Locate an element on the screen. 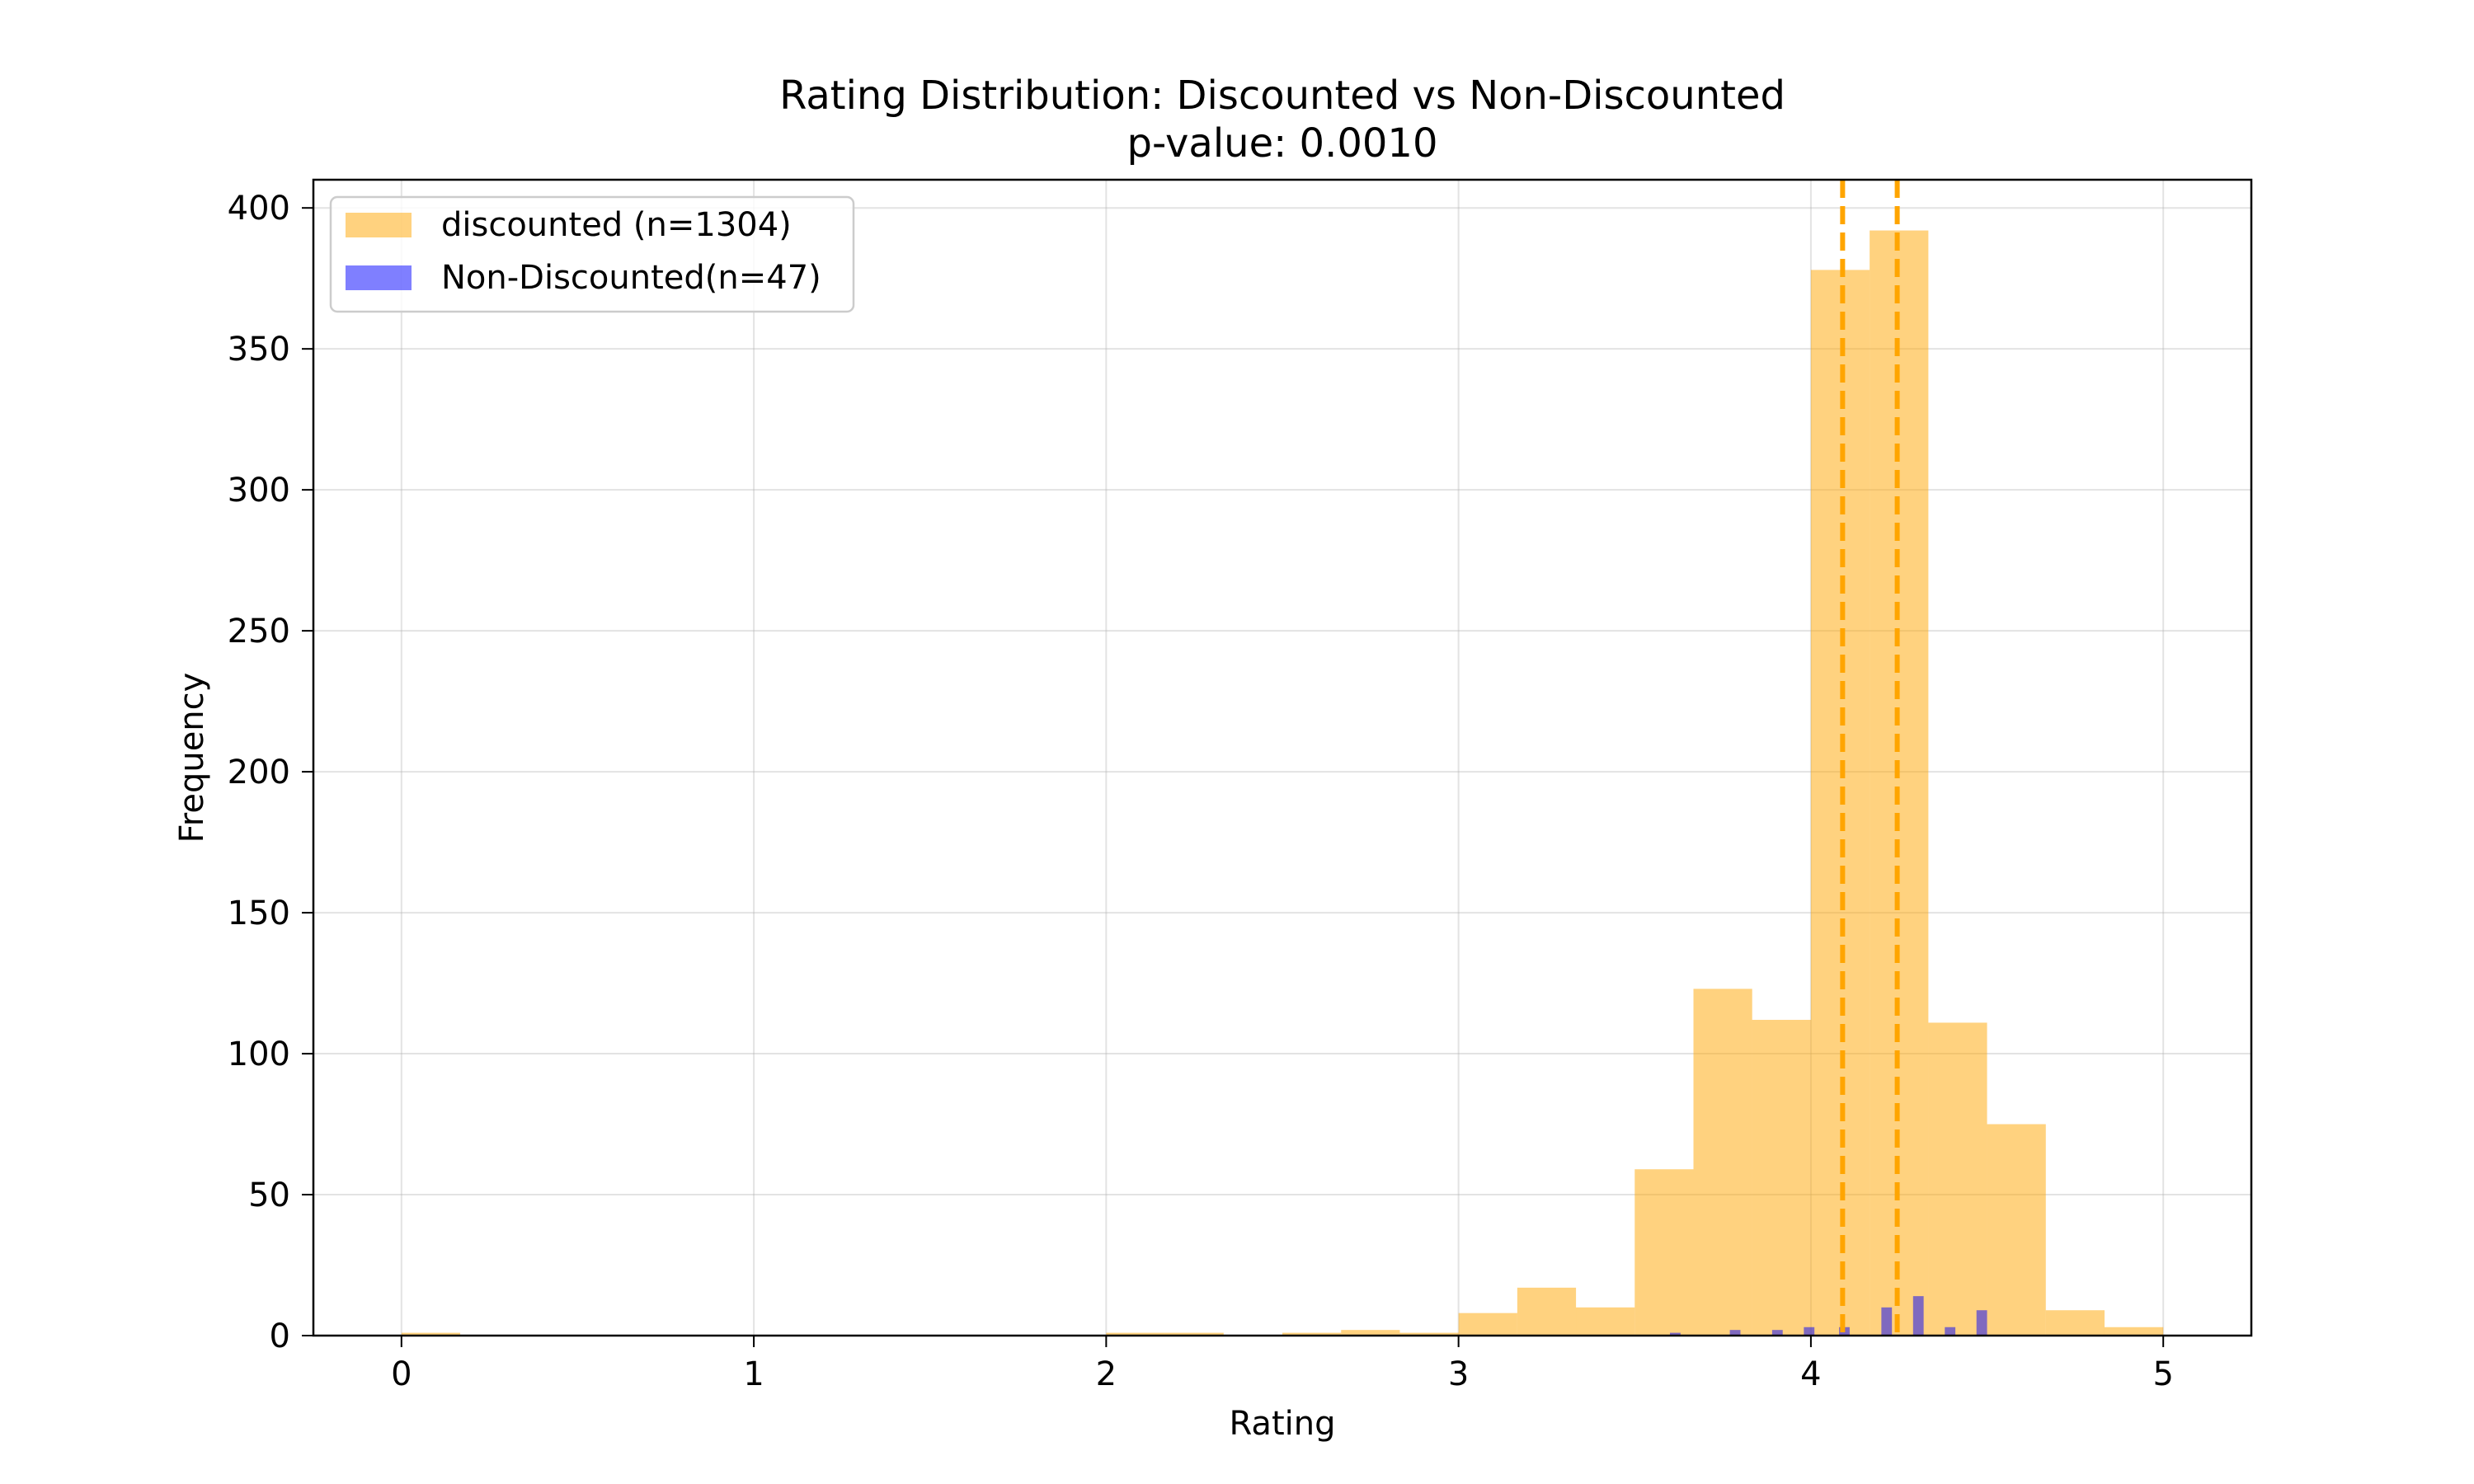  y-tick-label: 150 is located at coordinates (259, 914).